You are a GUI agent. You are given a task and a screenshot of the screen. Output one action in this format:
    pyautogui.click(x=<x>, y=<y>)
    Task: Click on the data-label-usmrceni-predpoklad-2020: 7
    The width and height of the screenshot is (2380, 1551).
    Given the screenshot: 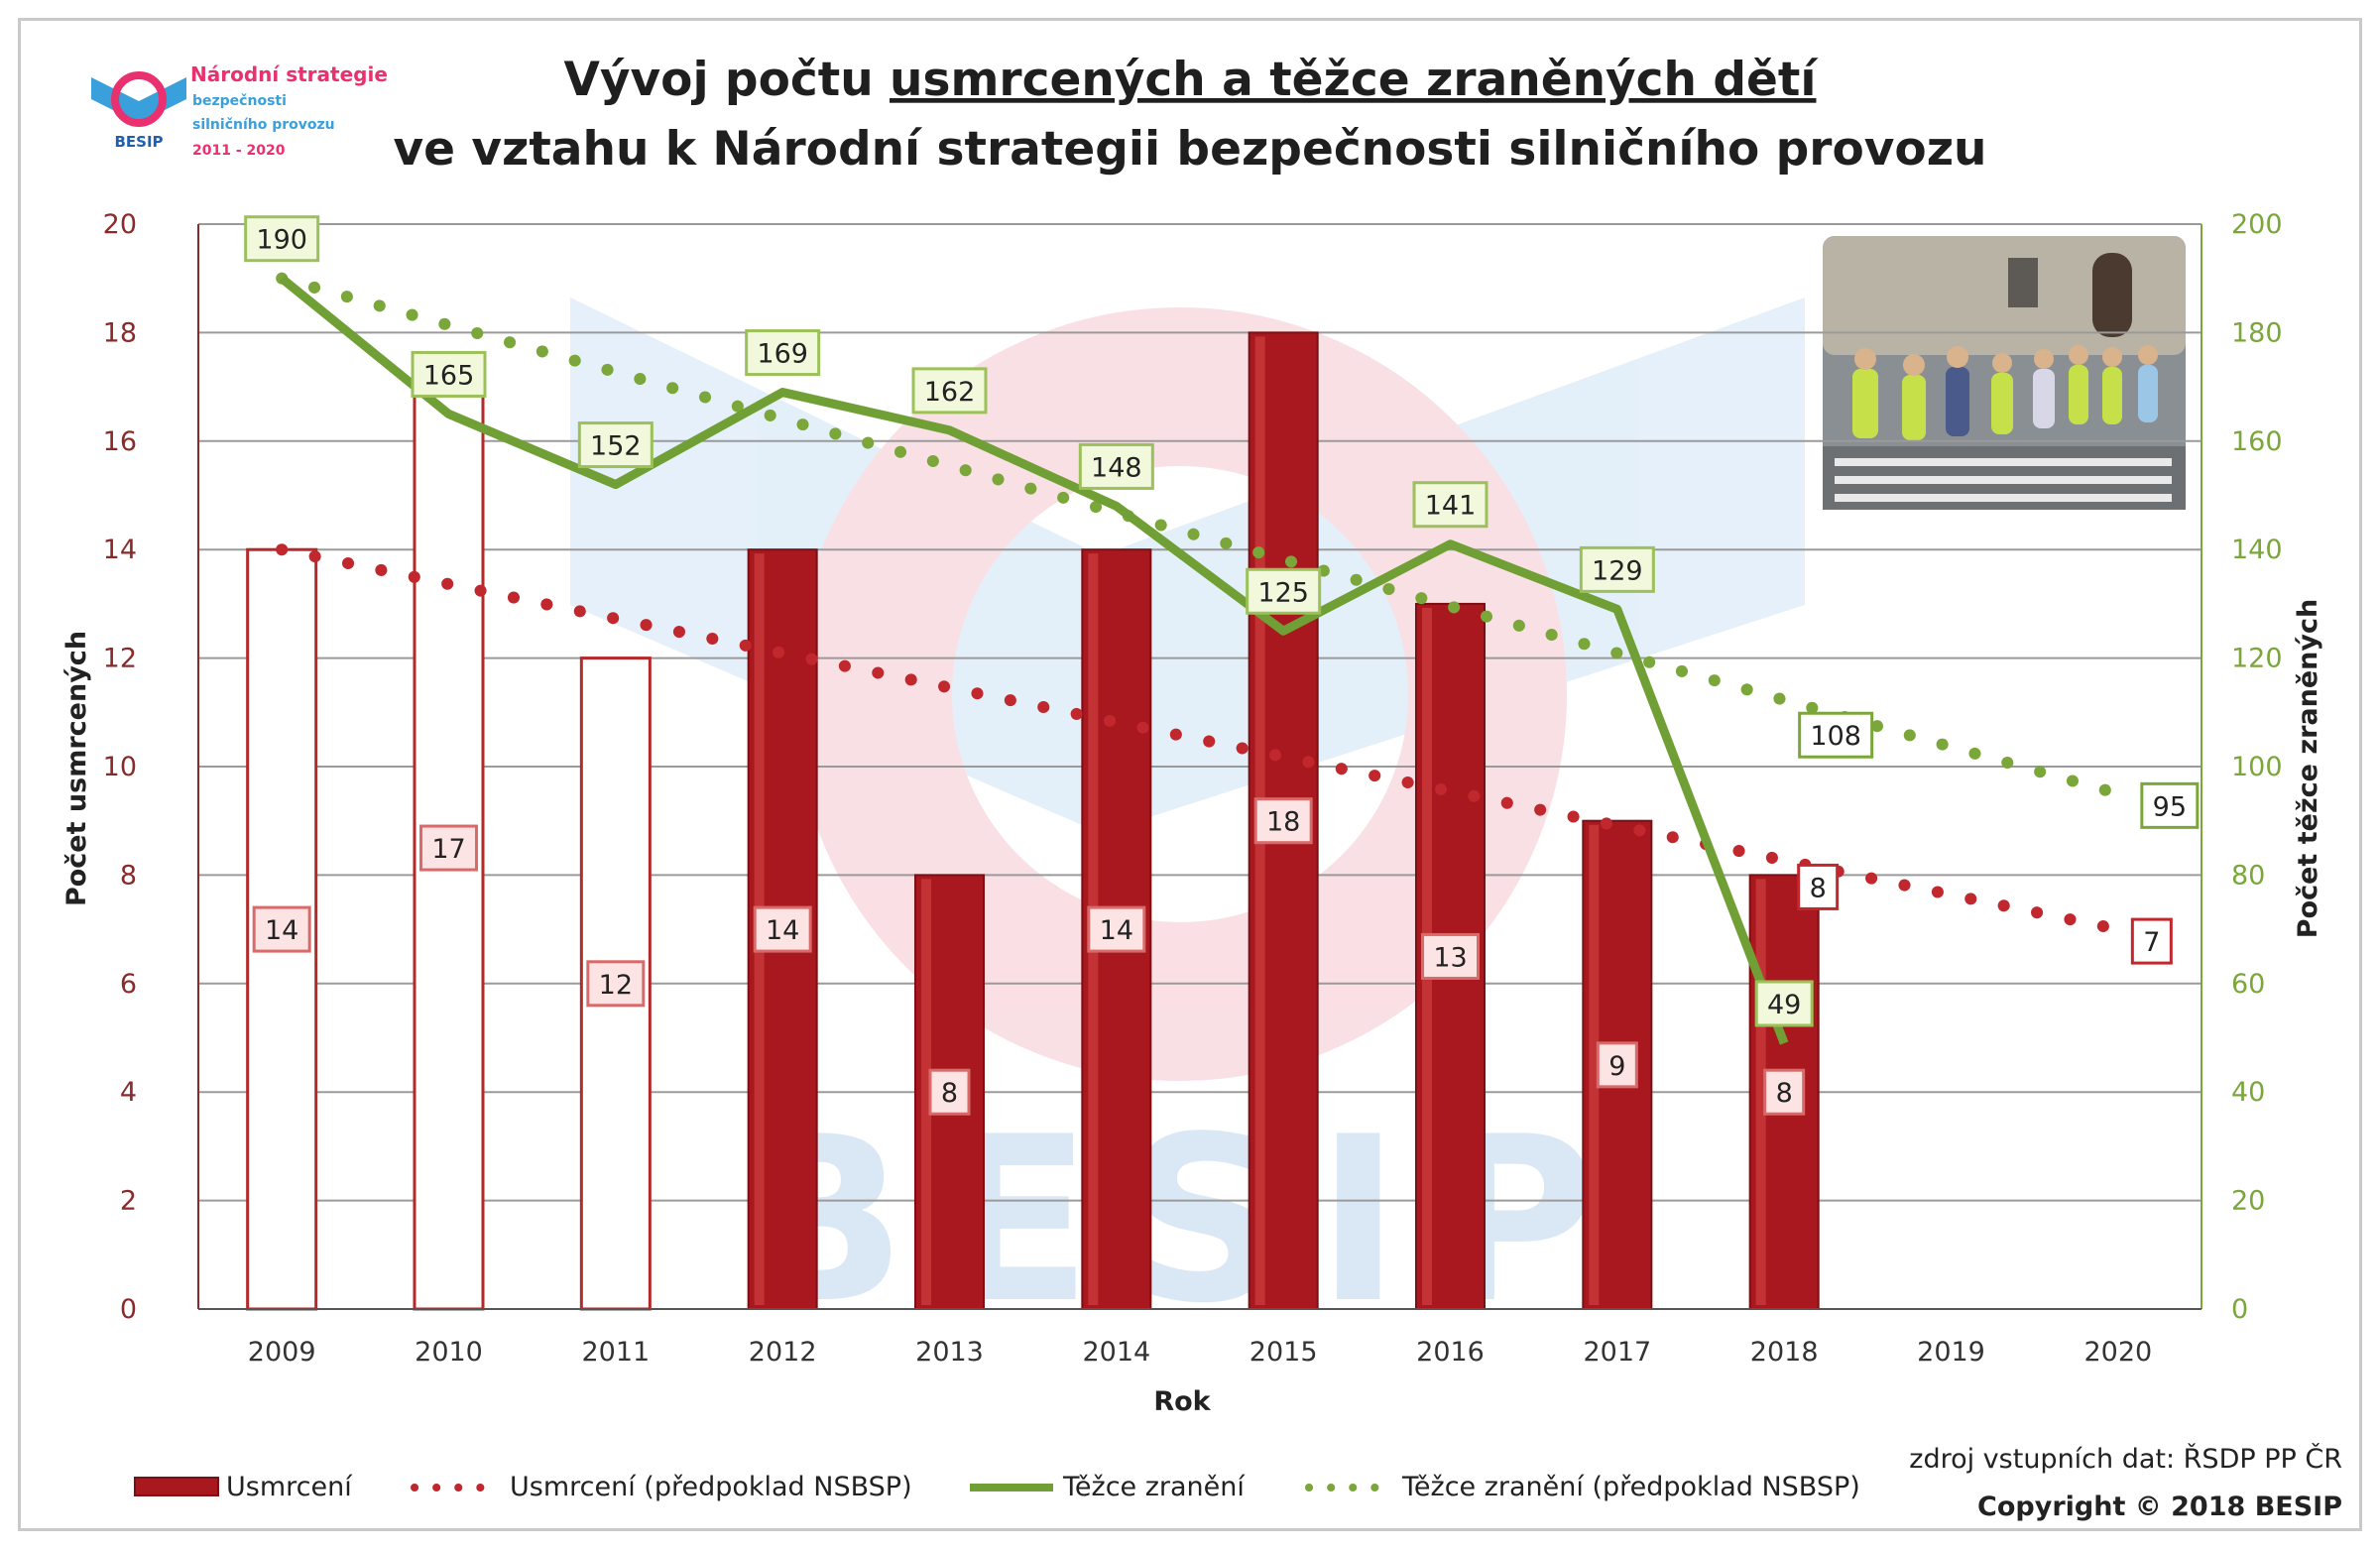 What is the action you would take?
    pyautogui.click(x=2151, y=941)
    